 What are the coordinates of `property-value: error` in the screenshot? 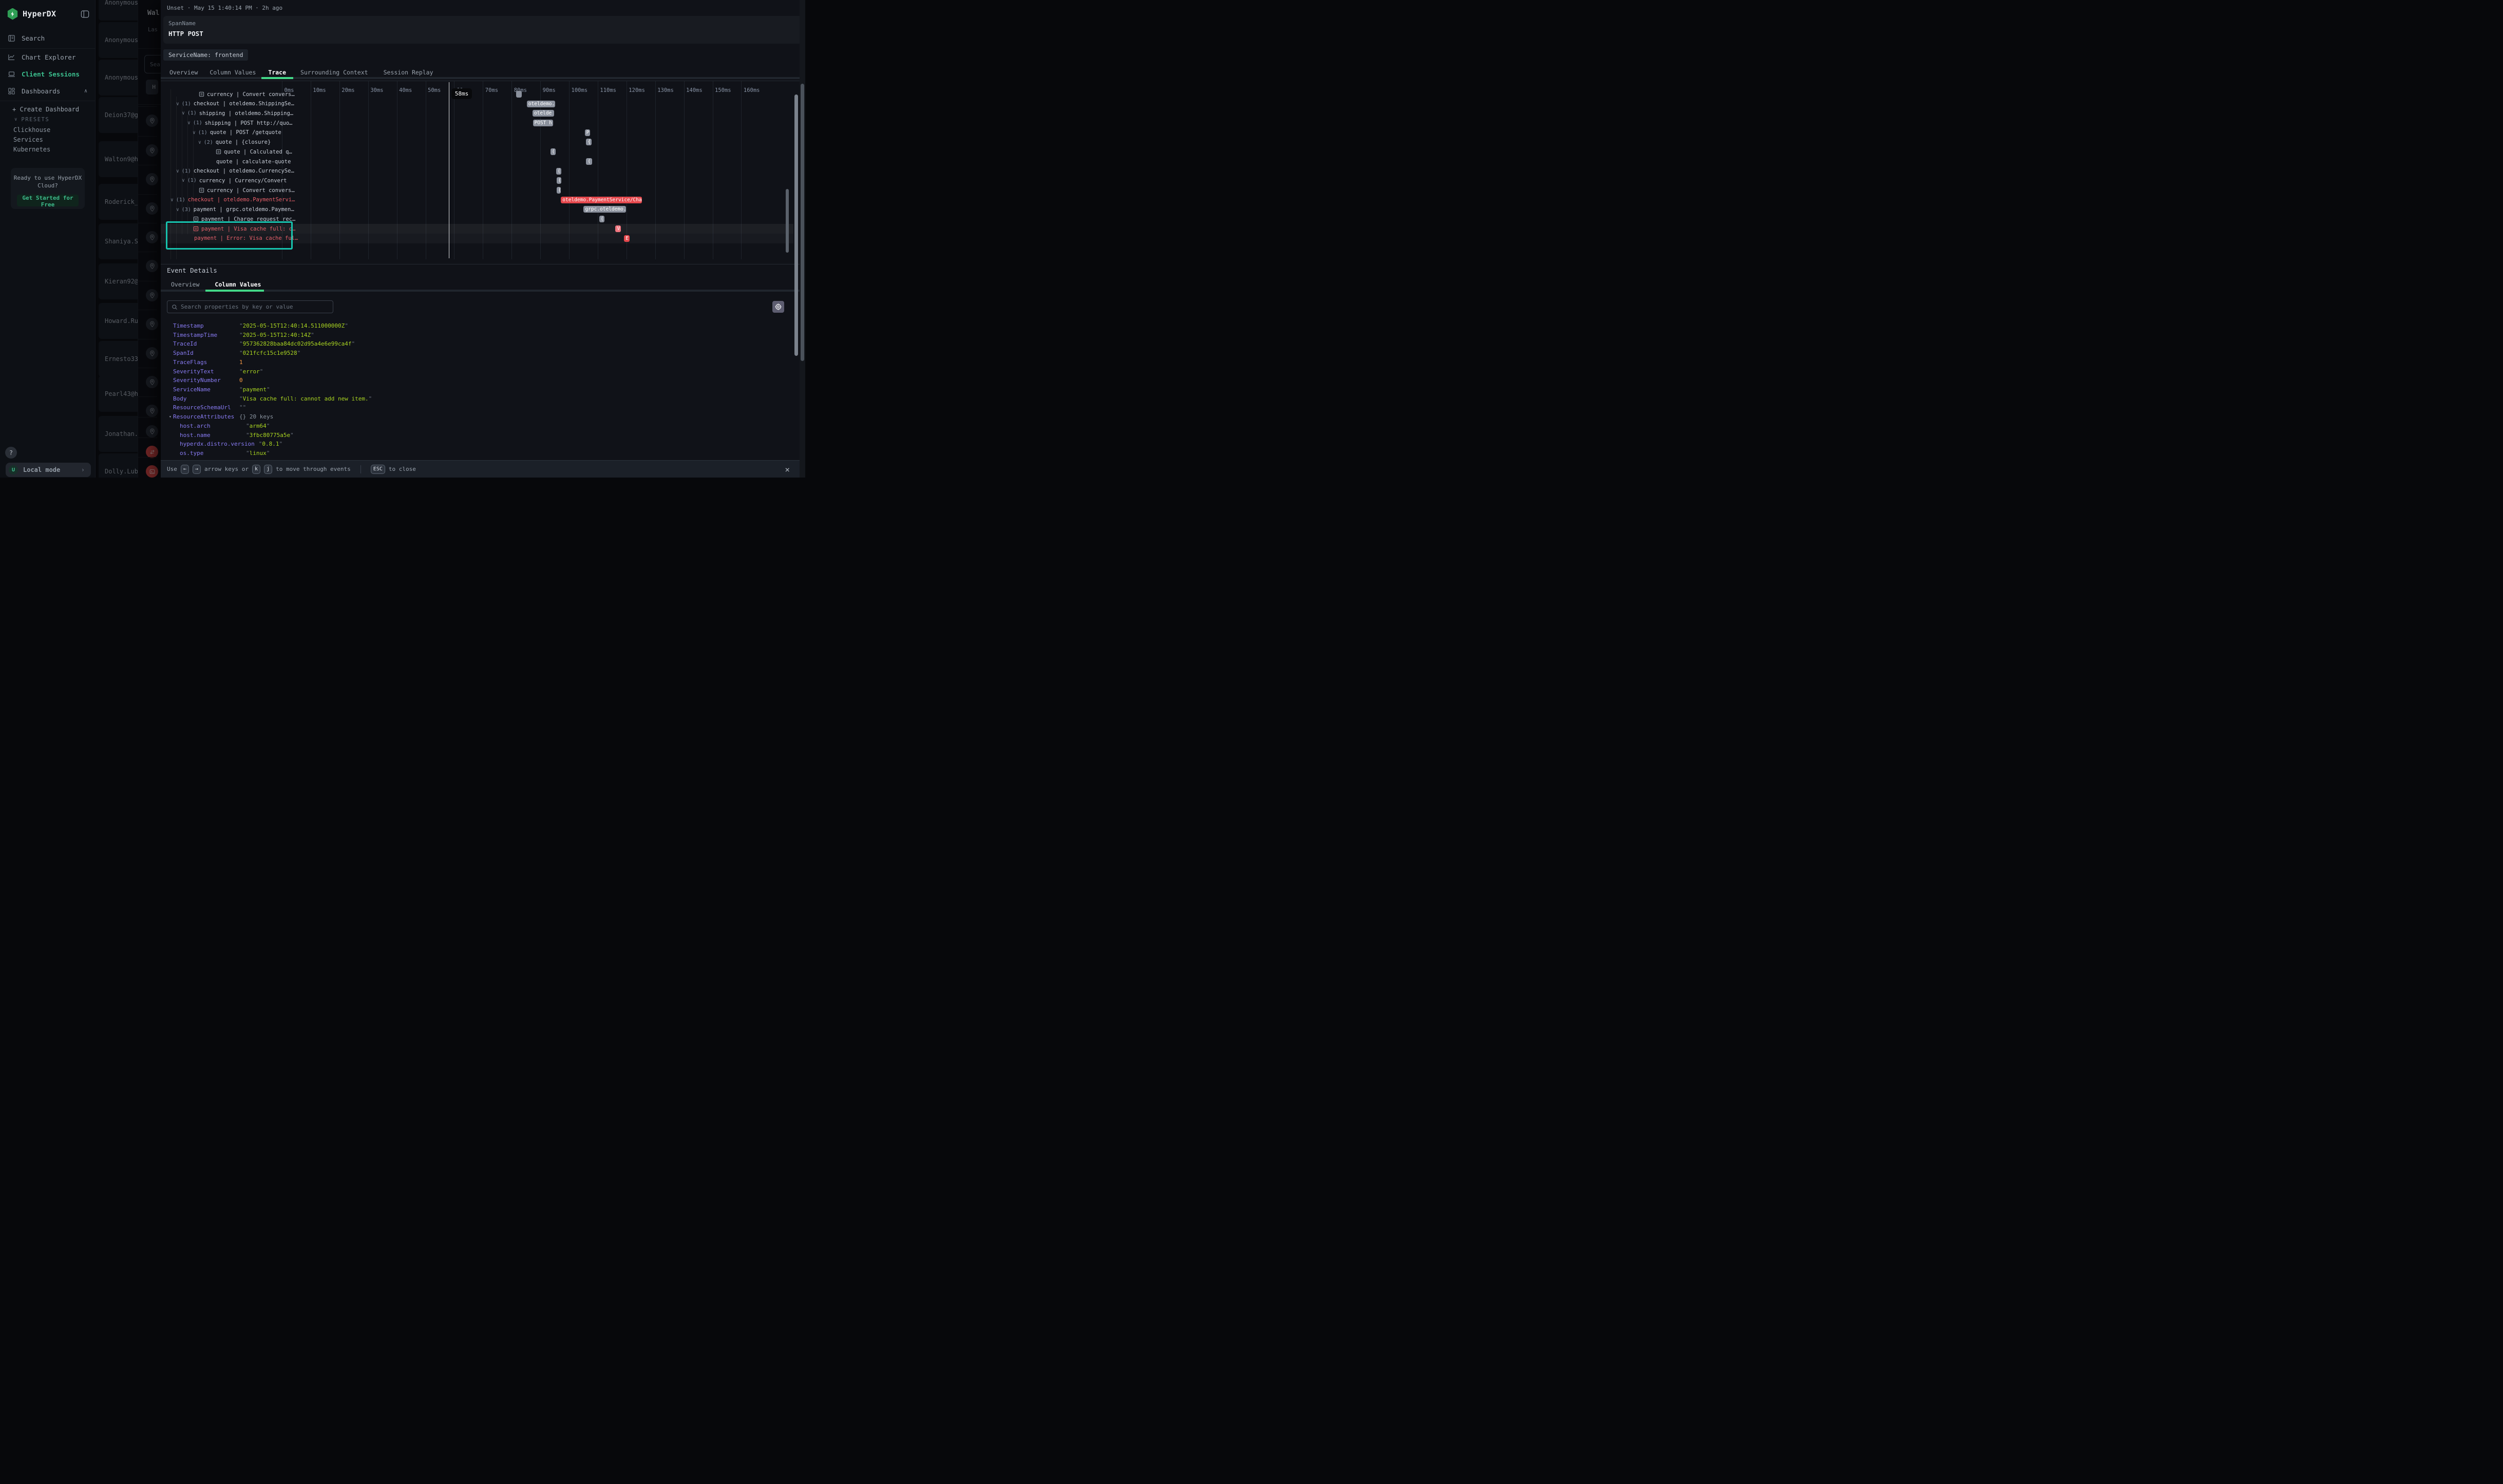 It's located at (251, 371).